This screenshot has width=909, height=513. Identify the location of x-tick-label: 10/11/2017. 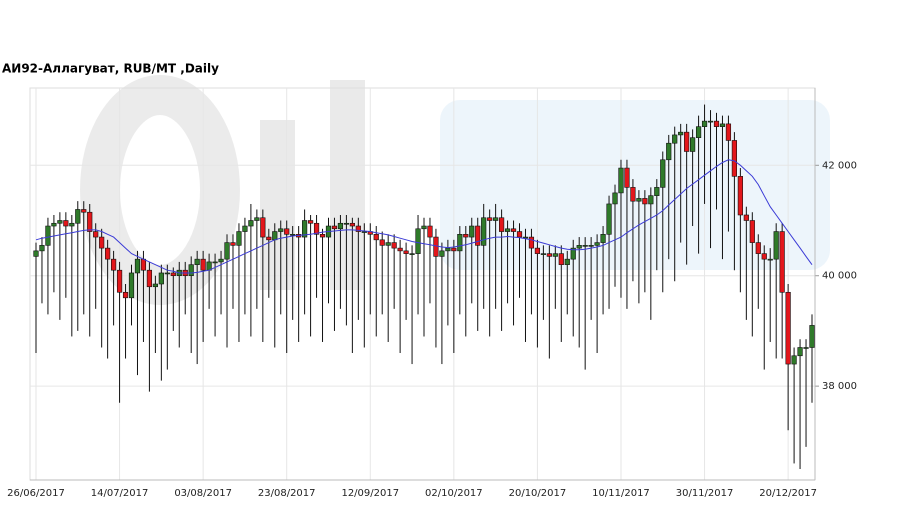
(621, 493).